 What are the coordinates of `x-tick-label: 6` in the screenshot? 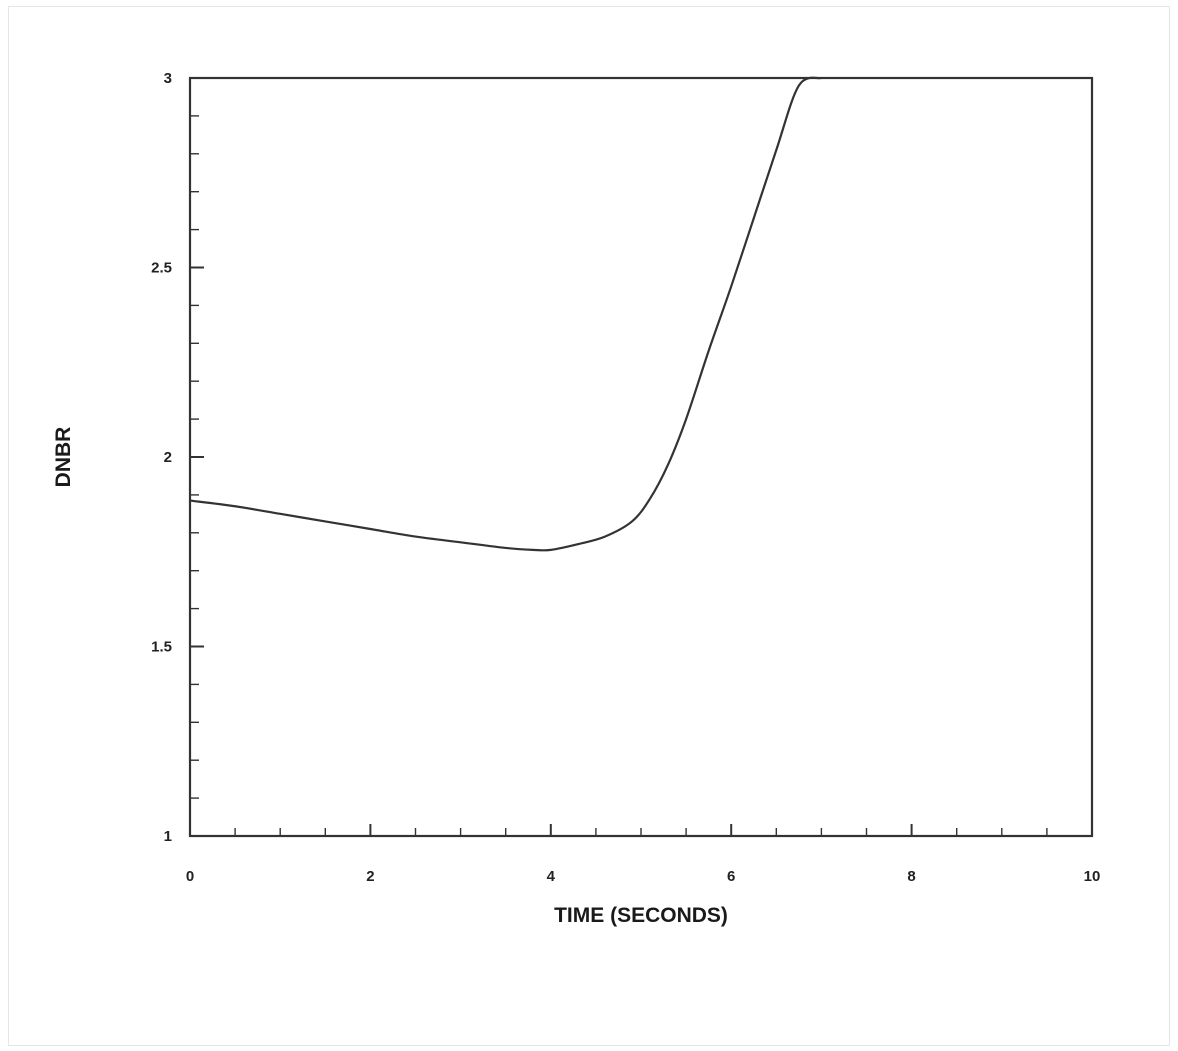 It's located at (731, 876).